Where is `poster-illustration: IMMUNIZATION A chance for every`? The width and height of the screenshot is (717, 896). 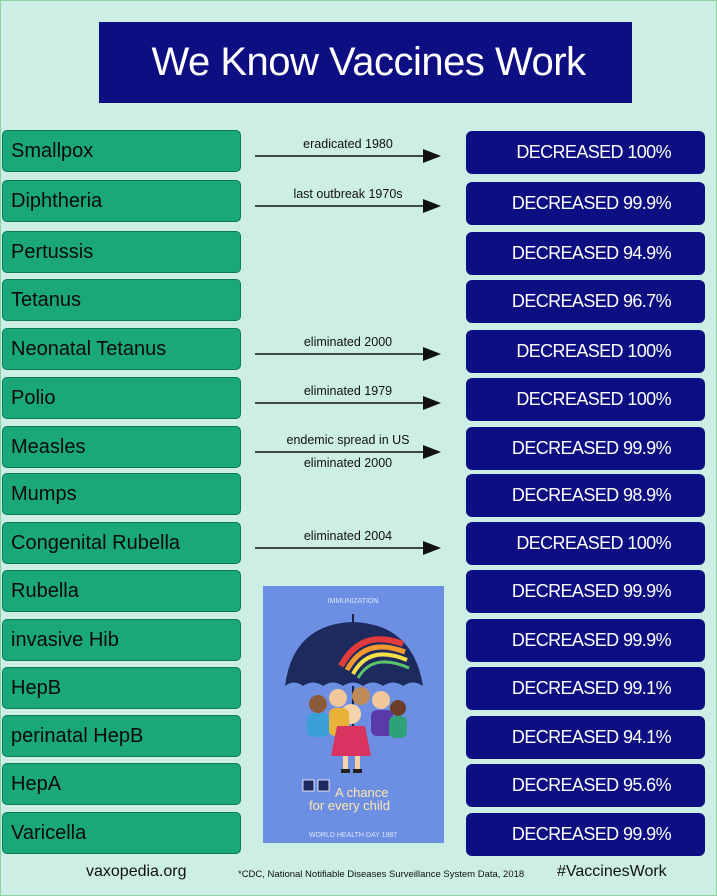
poster-illustration: IMMUNIZATION A chance for every is located at coordinates (353, 714).